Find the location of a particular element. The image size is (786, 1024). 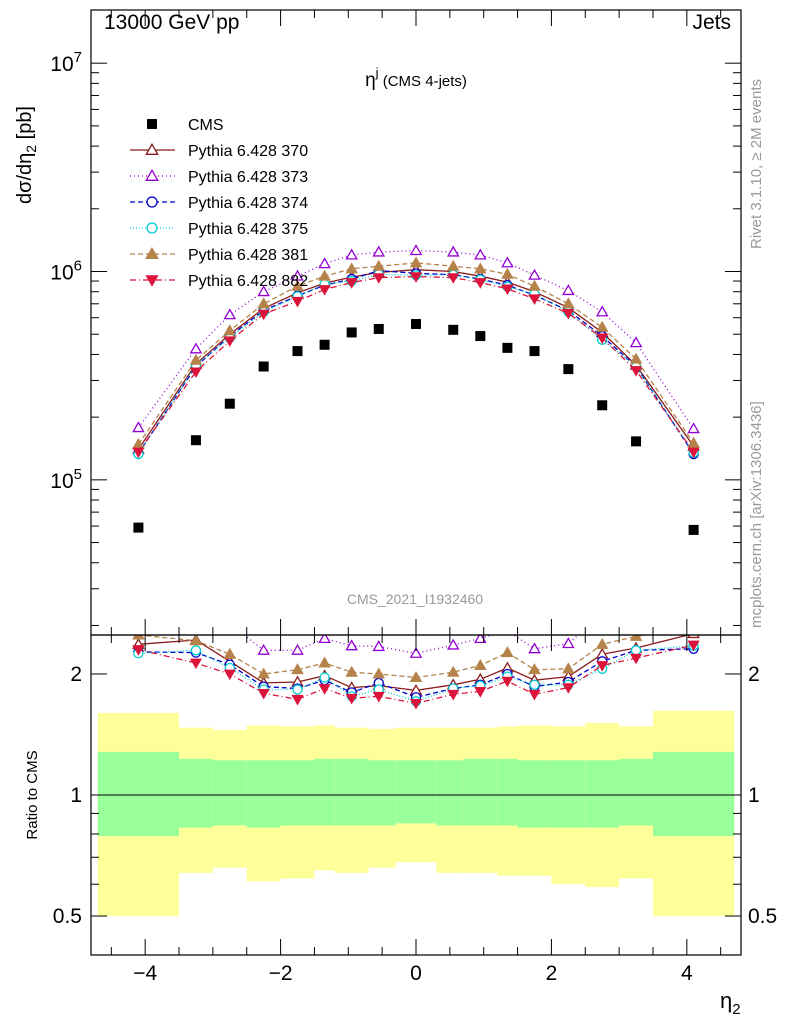

legend-item-p375: Pythia 6.428 375 is located at coordinates (219, 229).